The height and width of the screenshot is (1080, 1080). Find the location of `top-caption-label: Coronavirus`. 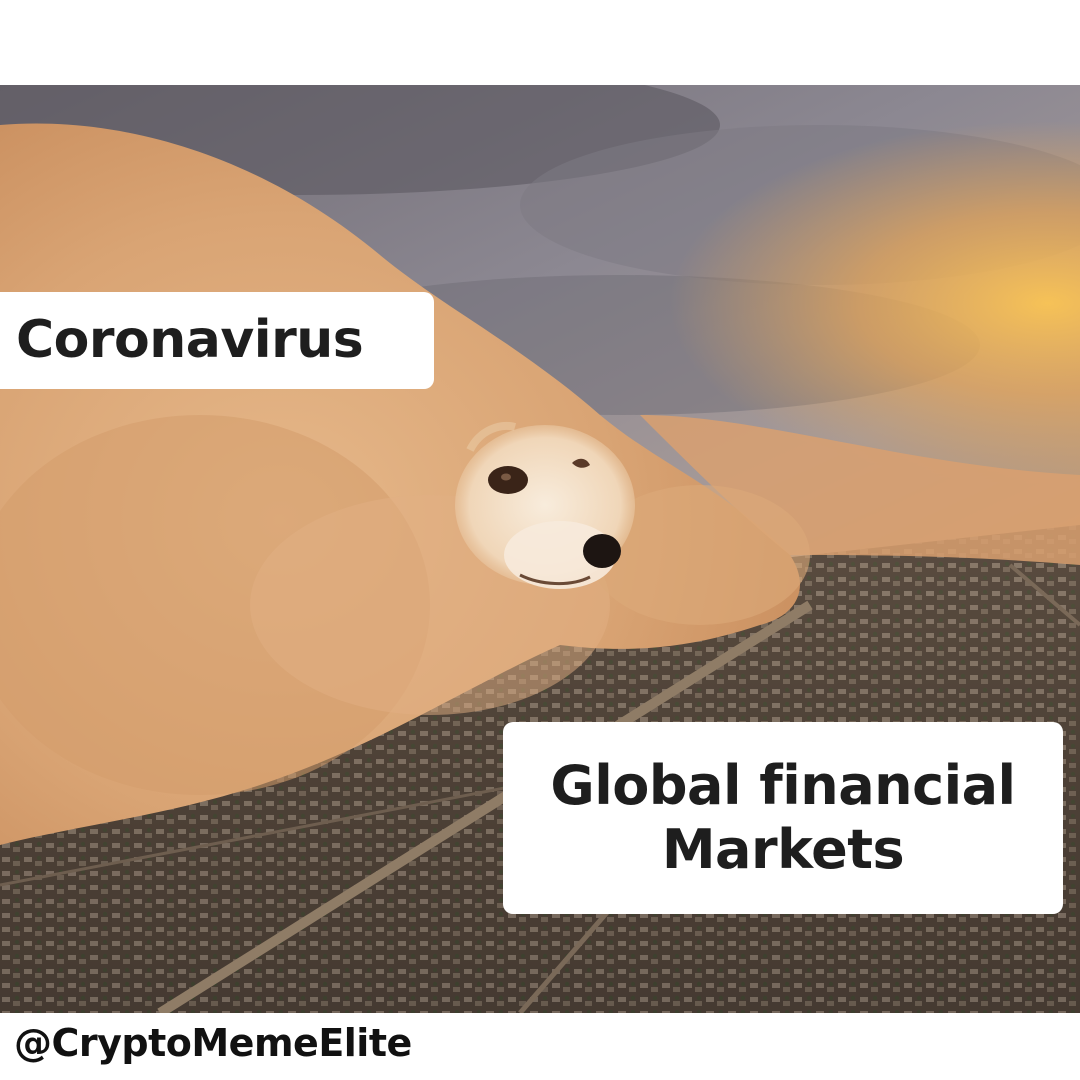

top-caption-label: Coronavirus is located at coordinates (217, 340).